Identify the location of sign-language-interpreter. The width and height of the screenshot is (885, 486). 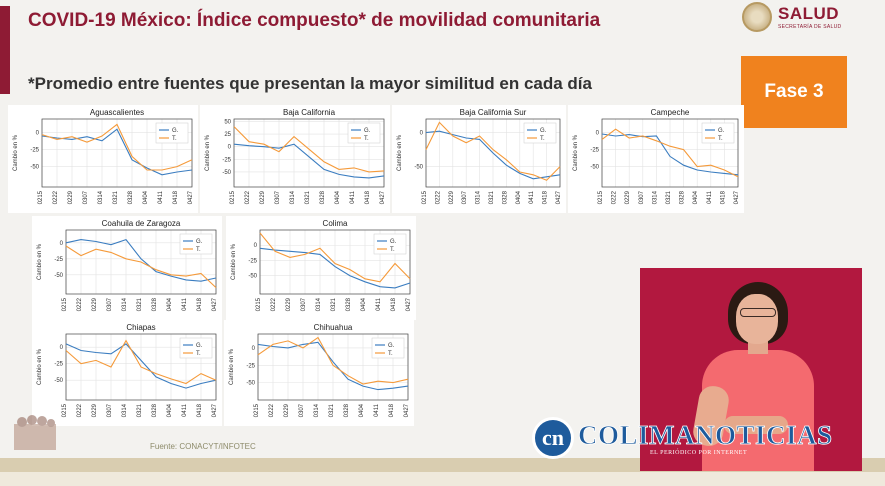
(751, 369).